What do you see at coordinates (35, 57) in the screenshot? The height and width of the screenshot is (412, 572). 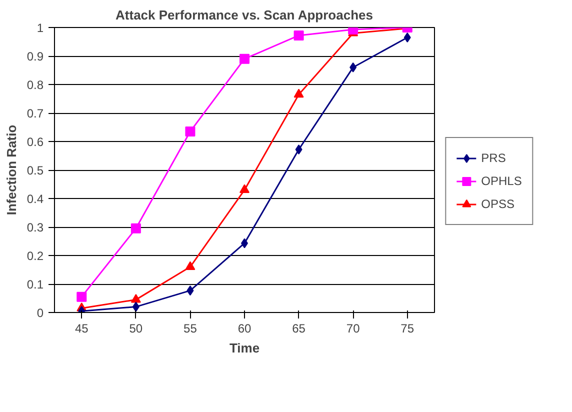 I see `y-tick-label: 0.9` at bounding box center [35, 57].